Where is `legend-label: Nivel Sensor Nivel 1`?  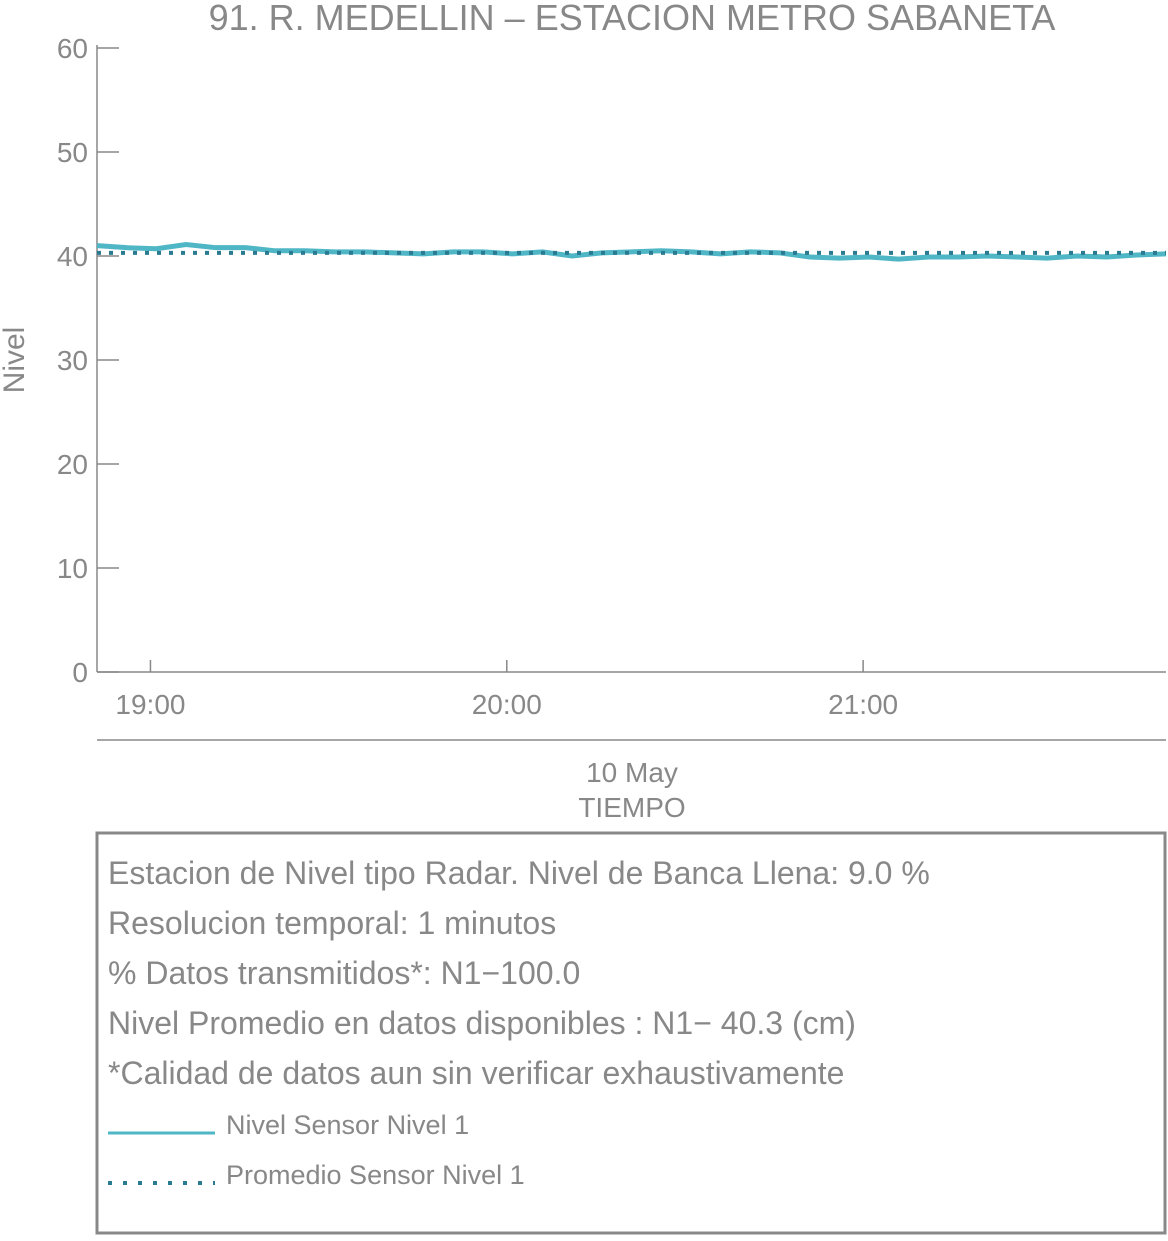
legend-label: Nivel Sensor Nivel 1 is located at coordinates (347, 1125).